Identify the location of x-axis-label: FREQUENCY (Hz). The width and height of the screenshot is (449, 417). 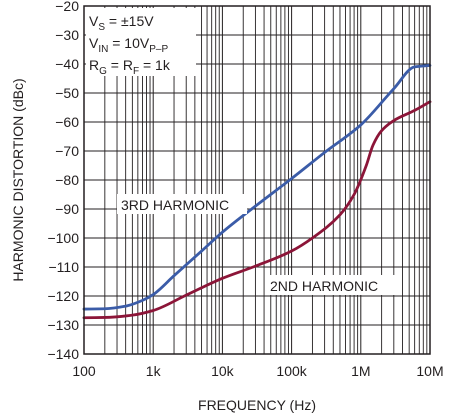
(257, 405).